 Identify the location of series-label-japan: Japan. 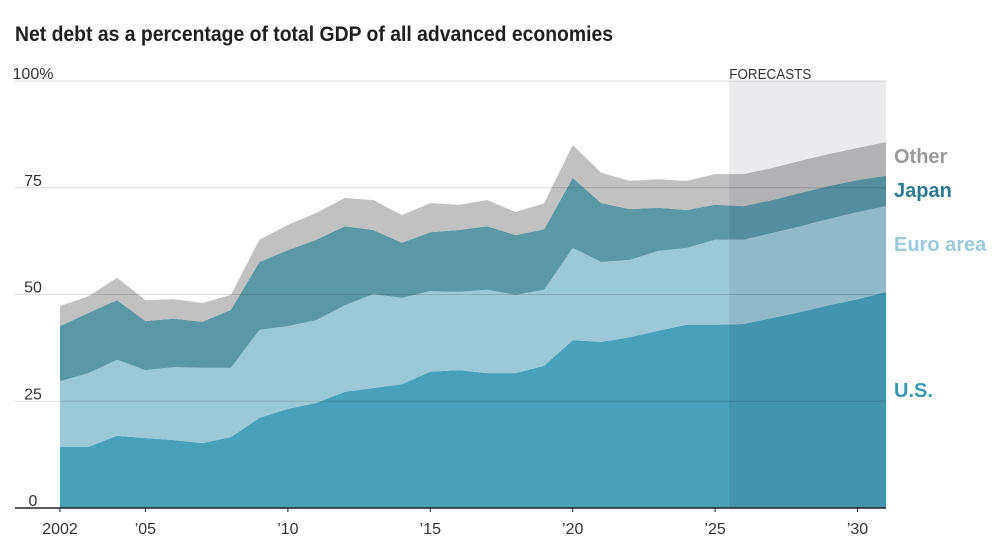
(923, 191).